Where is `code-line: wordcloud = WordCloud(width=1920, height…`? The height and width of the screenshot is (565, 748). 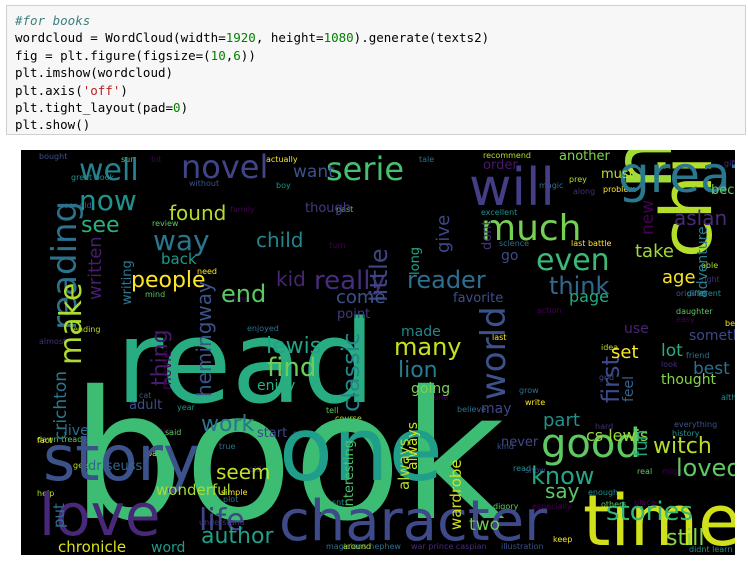 code-line: wordcloud = WordCloud(width=1920, height… is located at coordinates (380, 37).